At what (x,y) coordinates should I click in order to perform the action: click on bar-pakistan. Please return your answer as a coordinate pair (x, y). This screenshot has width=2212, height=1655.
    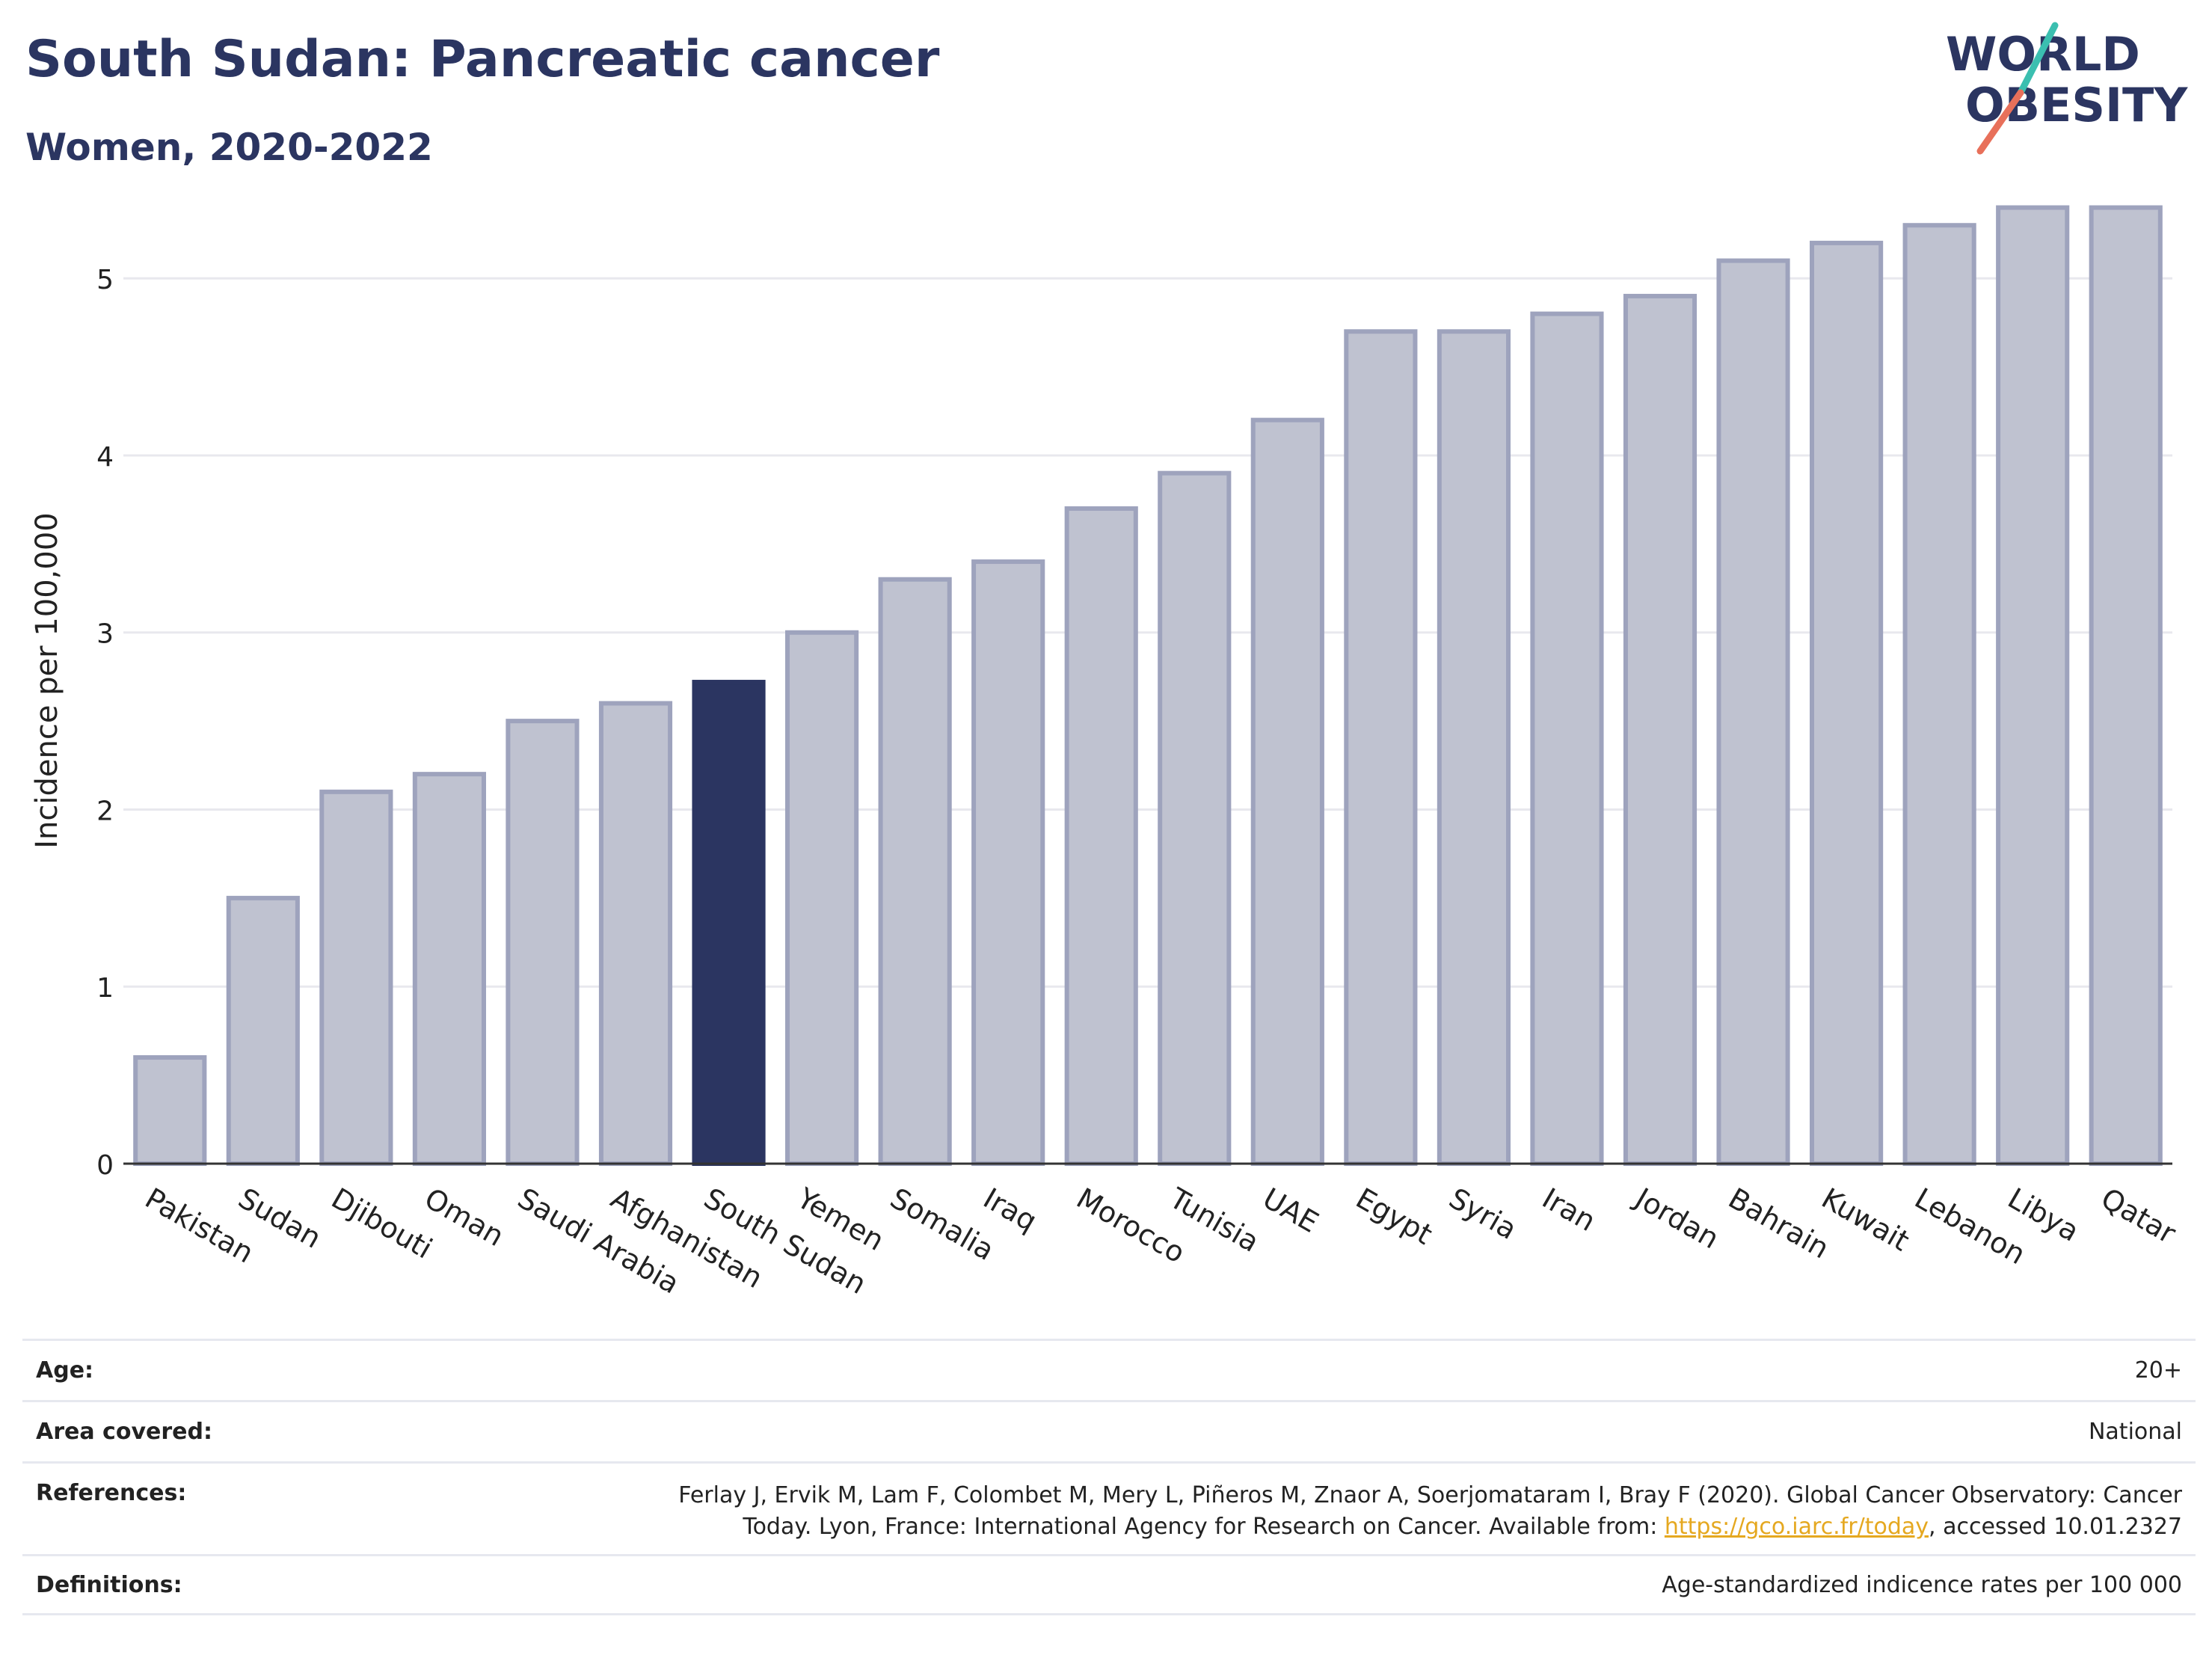
    Looking at the image, I should click on (170, 1110).